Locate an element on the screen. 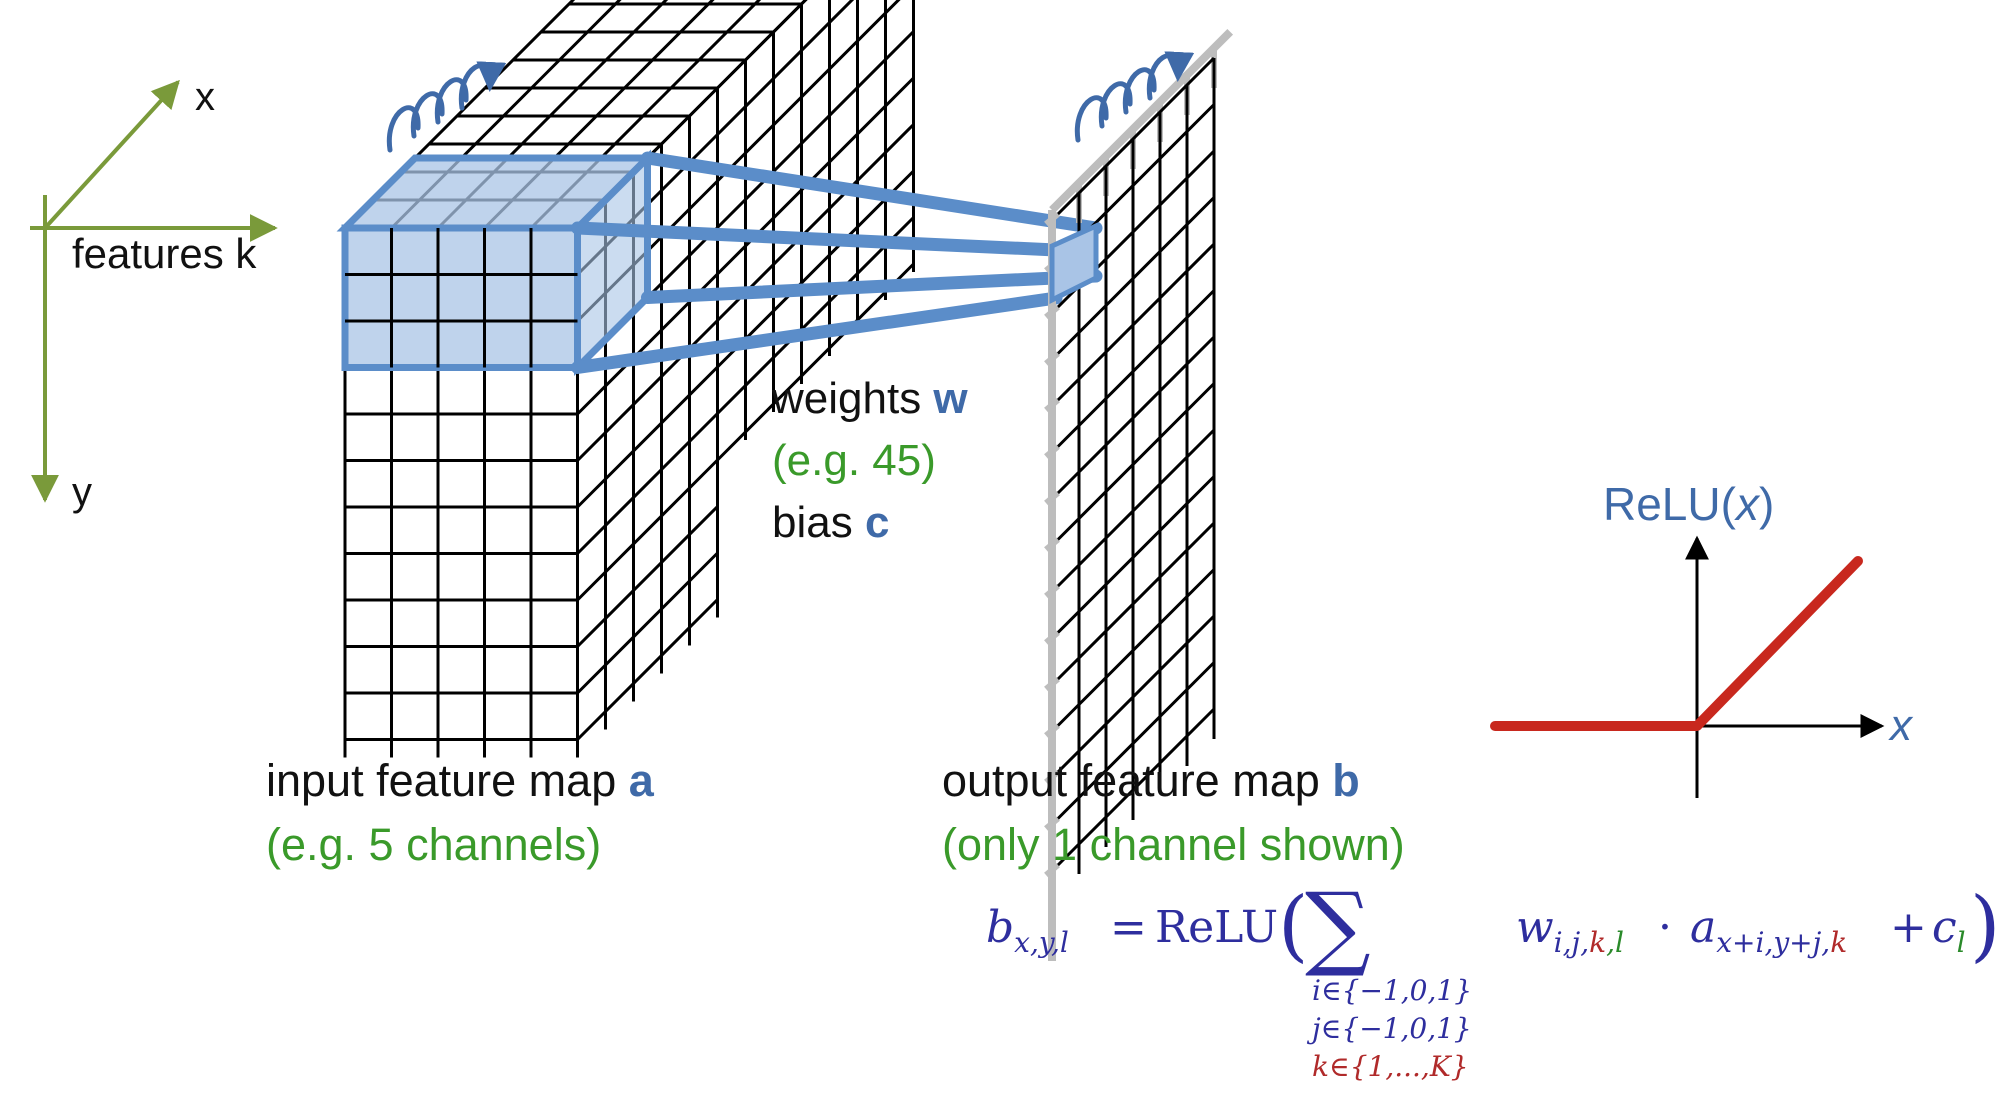  connection-beams is located at coordinates (837, 262).